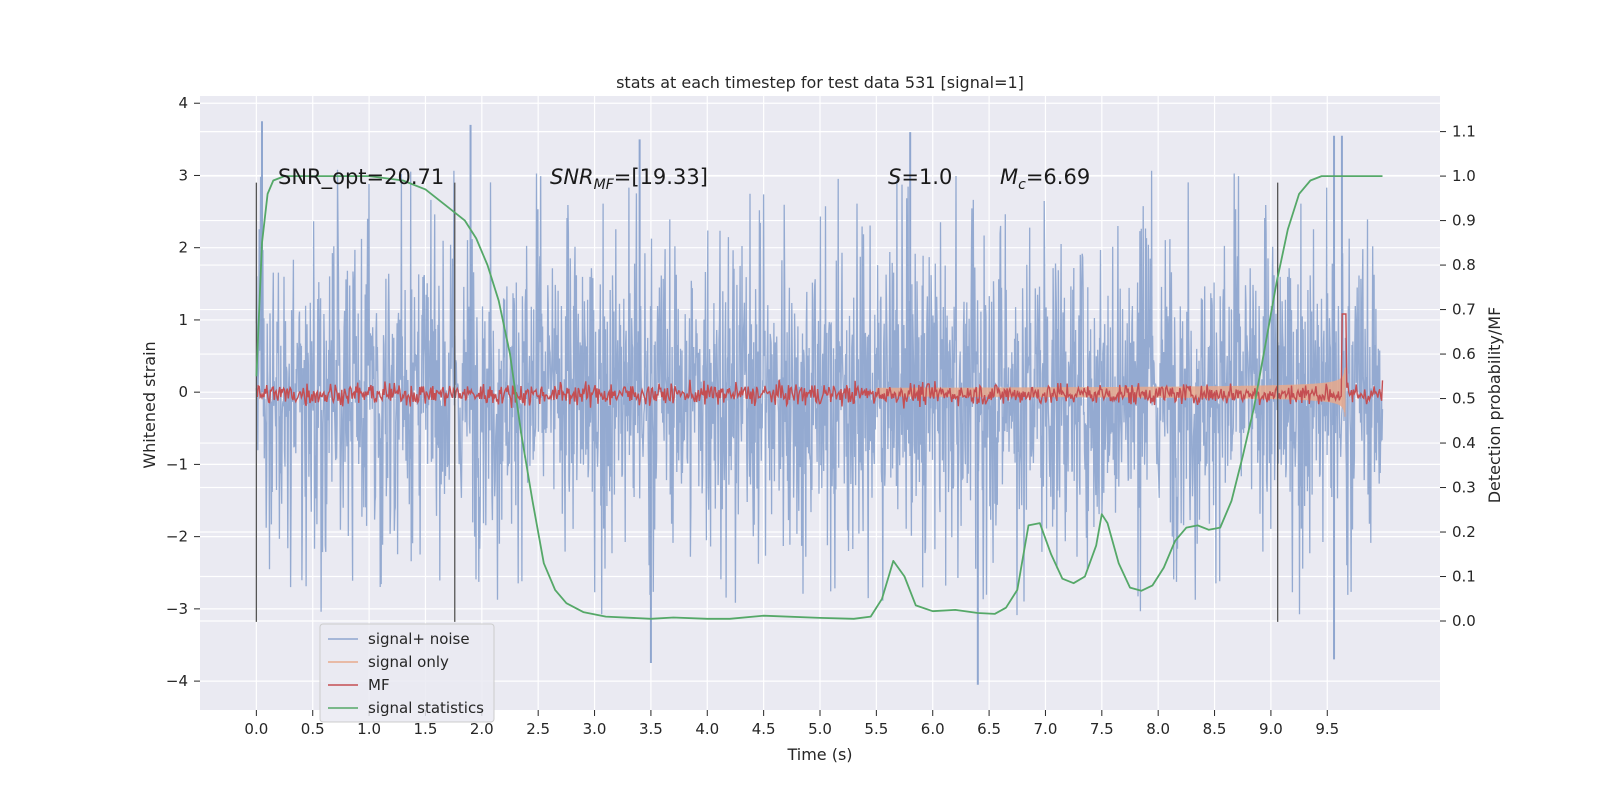 The image size is (1600, 800). What do you see at coordinates (933, 729) in the screenshot?
I see `x-tick-label: 6.0` at bounding box center [933, 729].